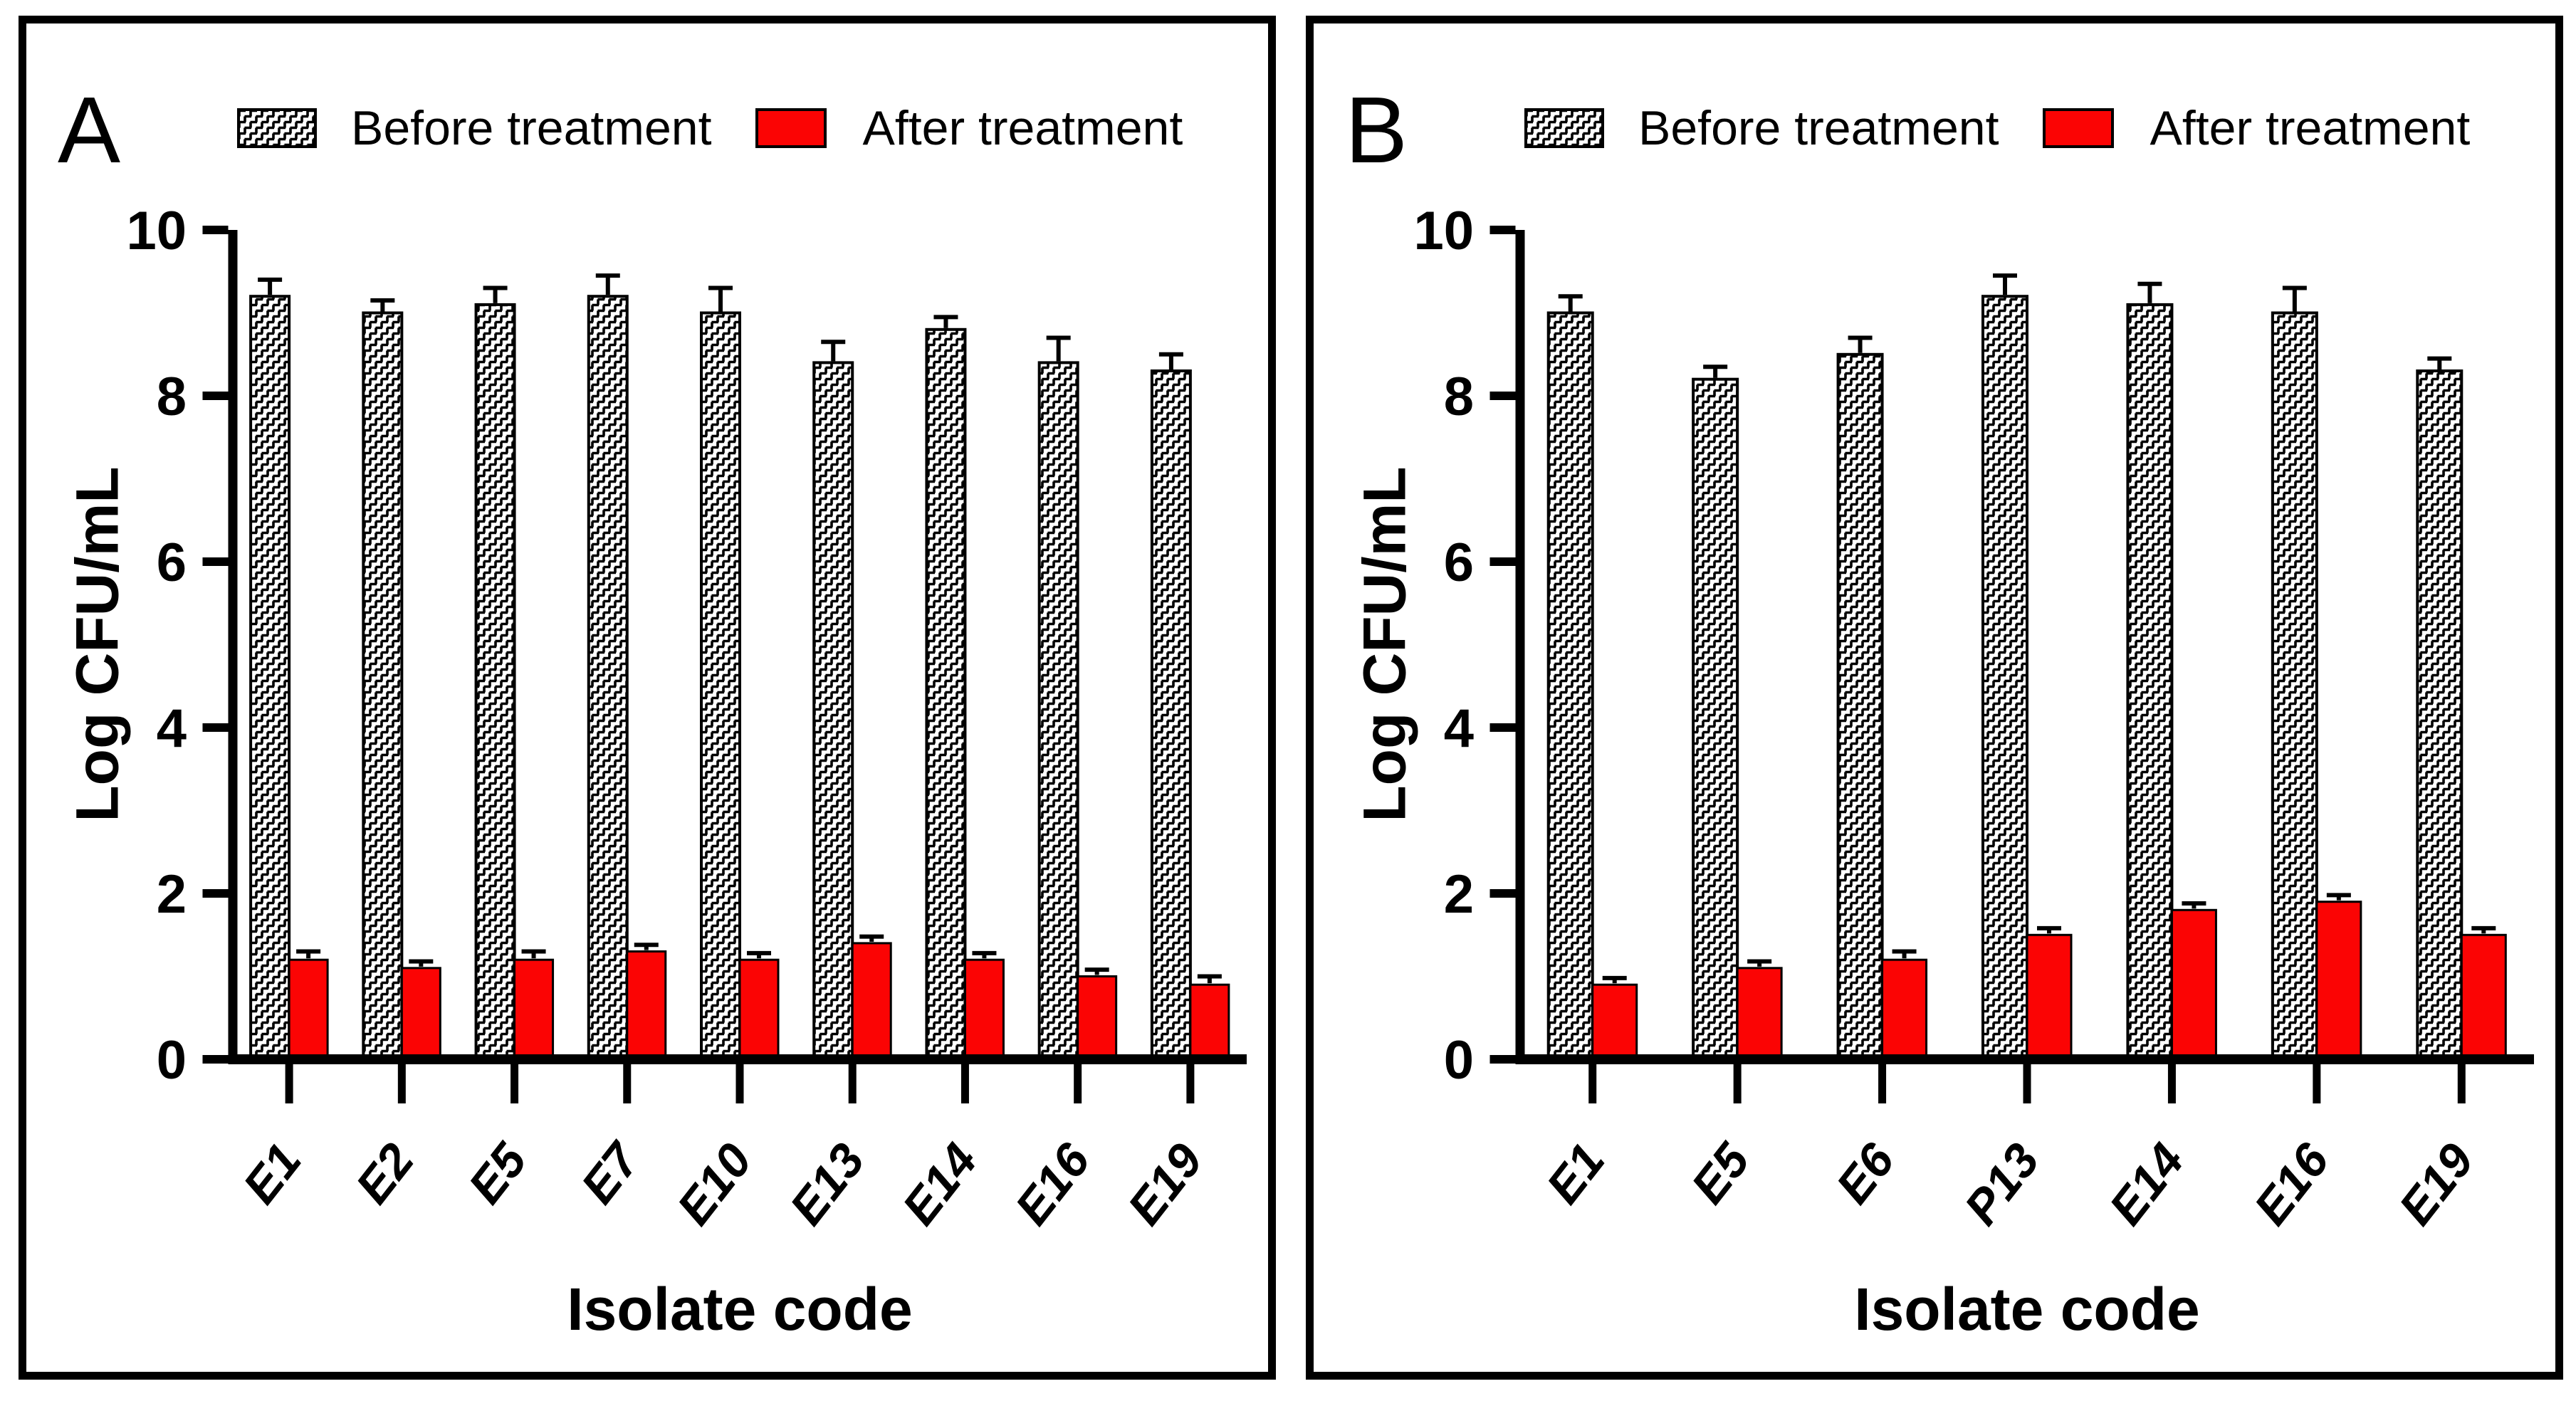  I want to click on y-axis-title-b: Log CFU/mL, so click(1384, 644).